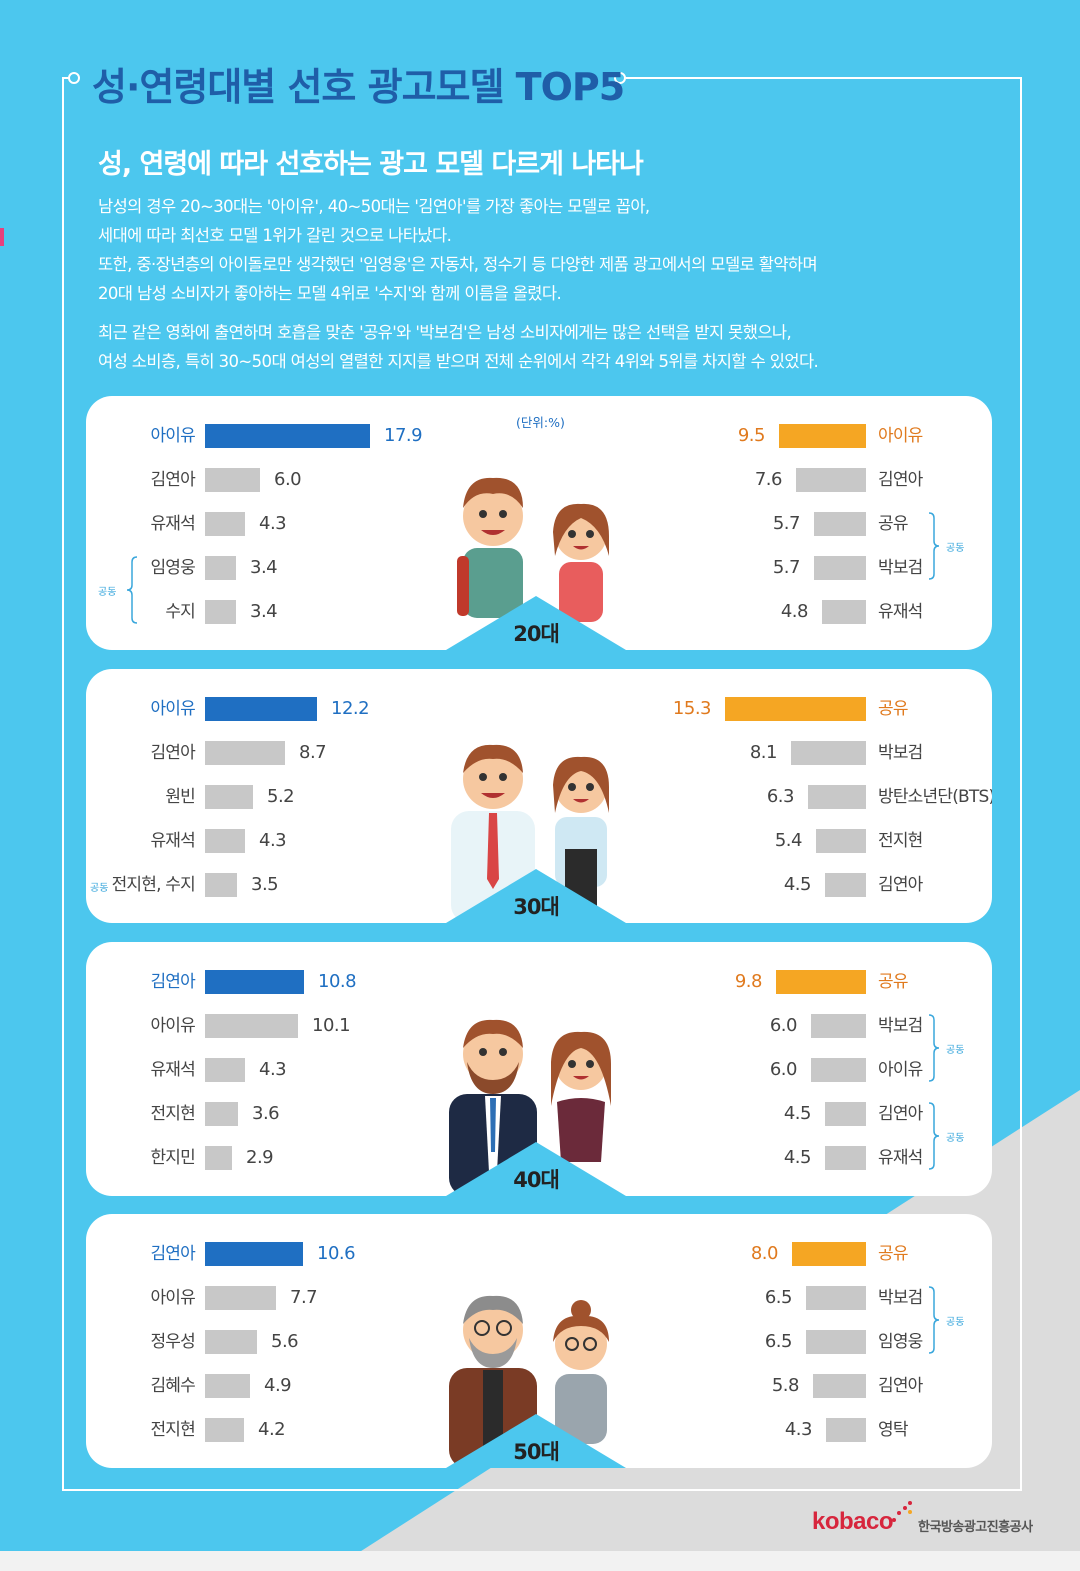 The height and width of the screenshot is (1571, 1080). What do you see at coordinates (180, 797) in the screenshot?
I see `male-model-name: 원빈` at bounding box center [180, 797].